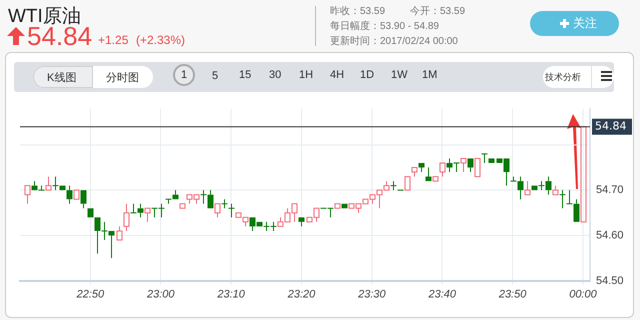  I want to click on text: 昨收：53.59, so click(358, 11).